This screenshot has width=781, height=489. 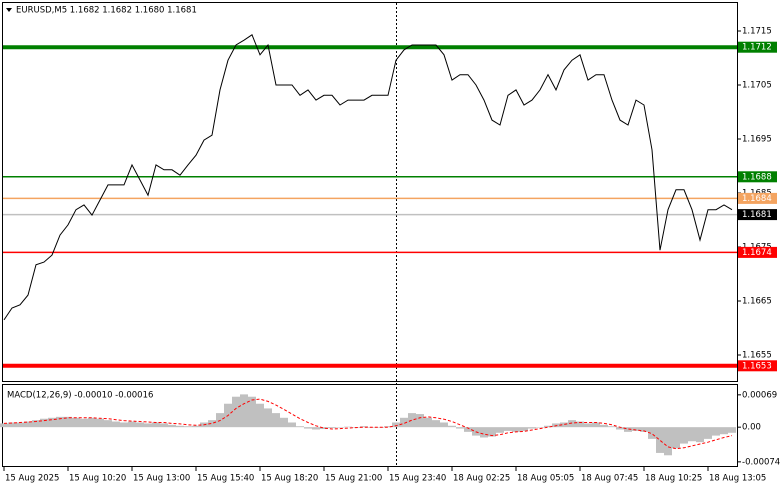 What do you see at coordinates (757, 356) in the screenshot?
I see `y-tick-label: 1.1655` at bounding box center [757, 356].